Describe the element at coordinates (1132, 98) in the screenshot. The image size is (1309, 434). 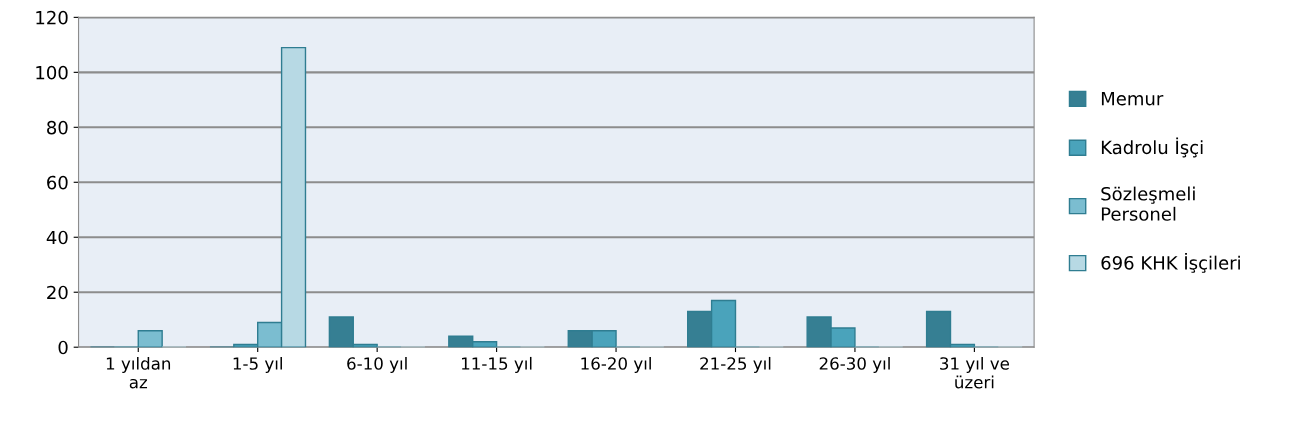
I see `legend-label: Memur` at that location.